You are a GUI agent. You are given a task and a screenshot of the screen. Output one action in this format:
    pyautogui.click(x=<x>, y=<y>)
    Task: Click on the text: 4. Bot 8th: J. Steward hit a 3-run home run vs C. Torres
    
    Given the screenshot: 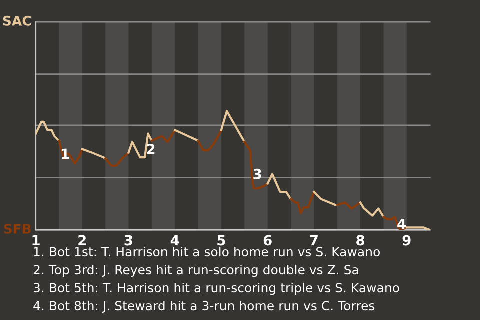 What is the action you would take?
    pyautogui.click(x=204, y=306)
    